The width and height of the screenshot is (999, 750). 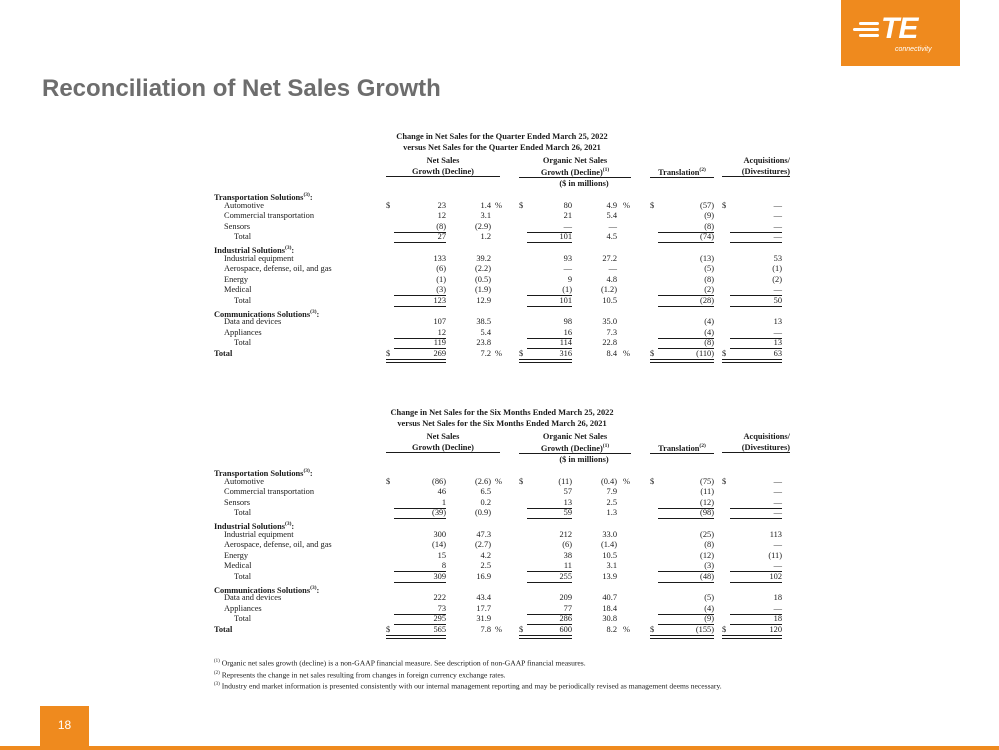 What do you see at coordinates (242, 513) in the screenshot?
I see `row-label: Total` at bounding box center [242, 513].